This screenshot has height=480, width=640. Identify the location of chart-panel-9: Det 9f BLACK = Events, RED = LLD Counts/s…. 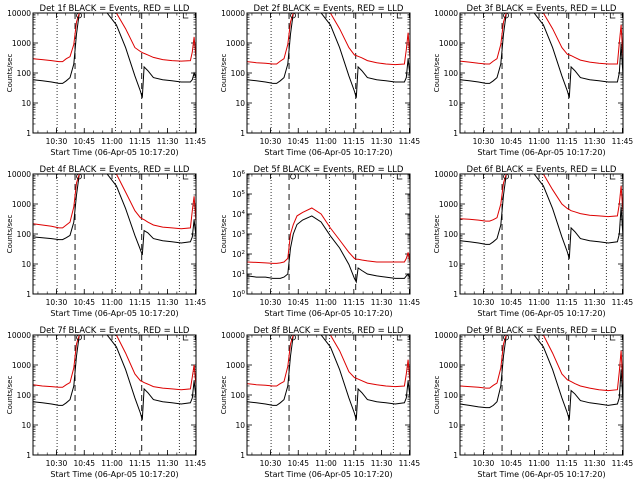
(533, 402).